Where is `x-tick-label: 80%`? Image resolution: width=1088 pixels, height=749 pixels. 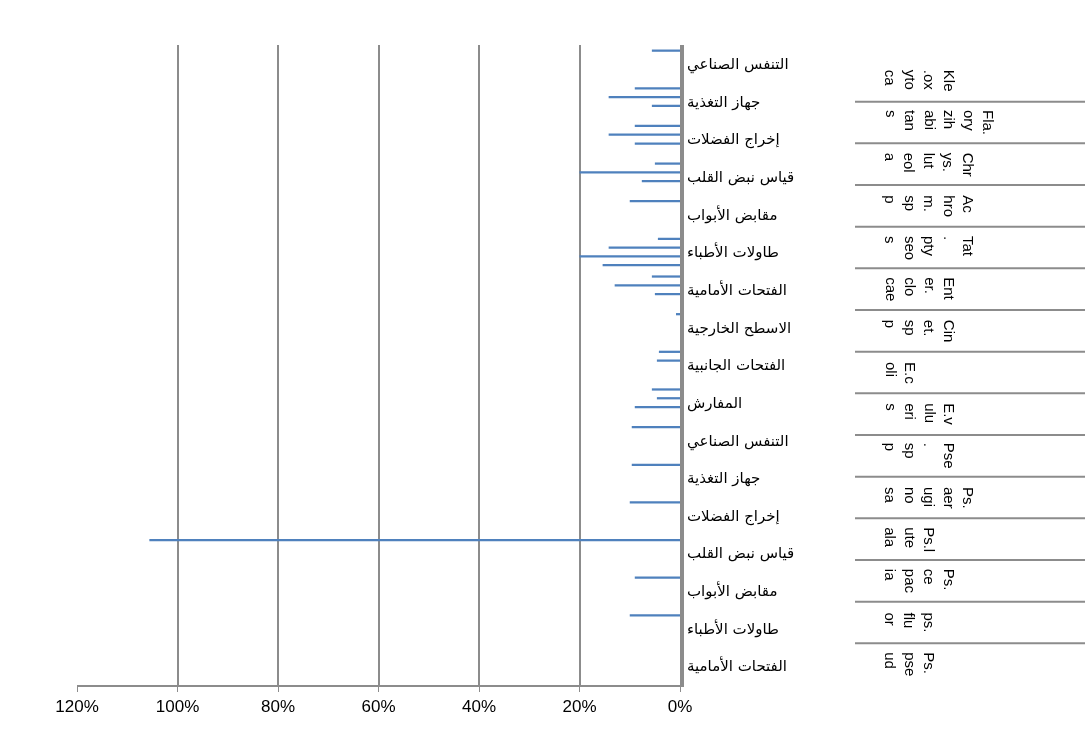
x-tick-label: 80% is located at coordinates (278, 707).